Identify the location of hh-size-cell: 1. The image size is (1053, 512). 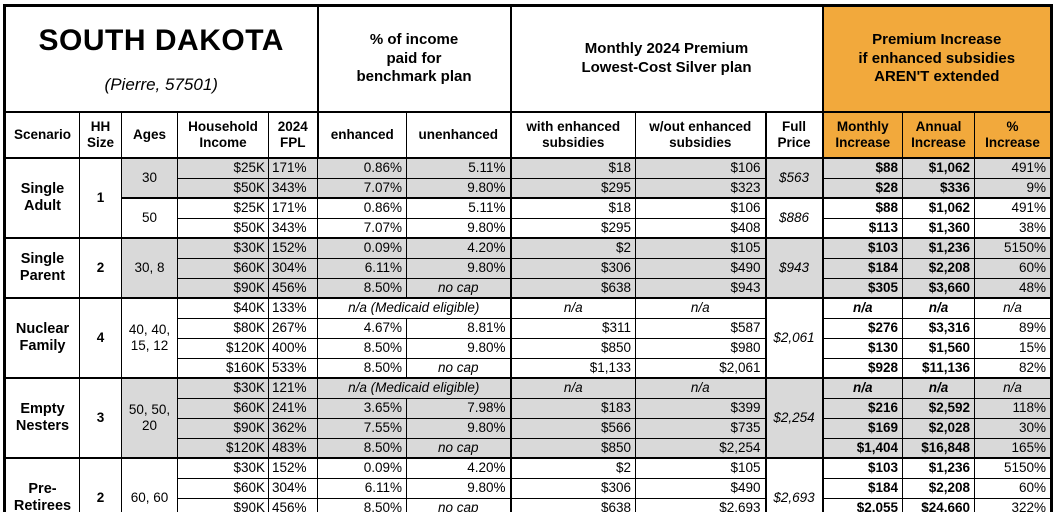
(100, 198).